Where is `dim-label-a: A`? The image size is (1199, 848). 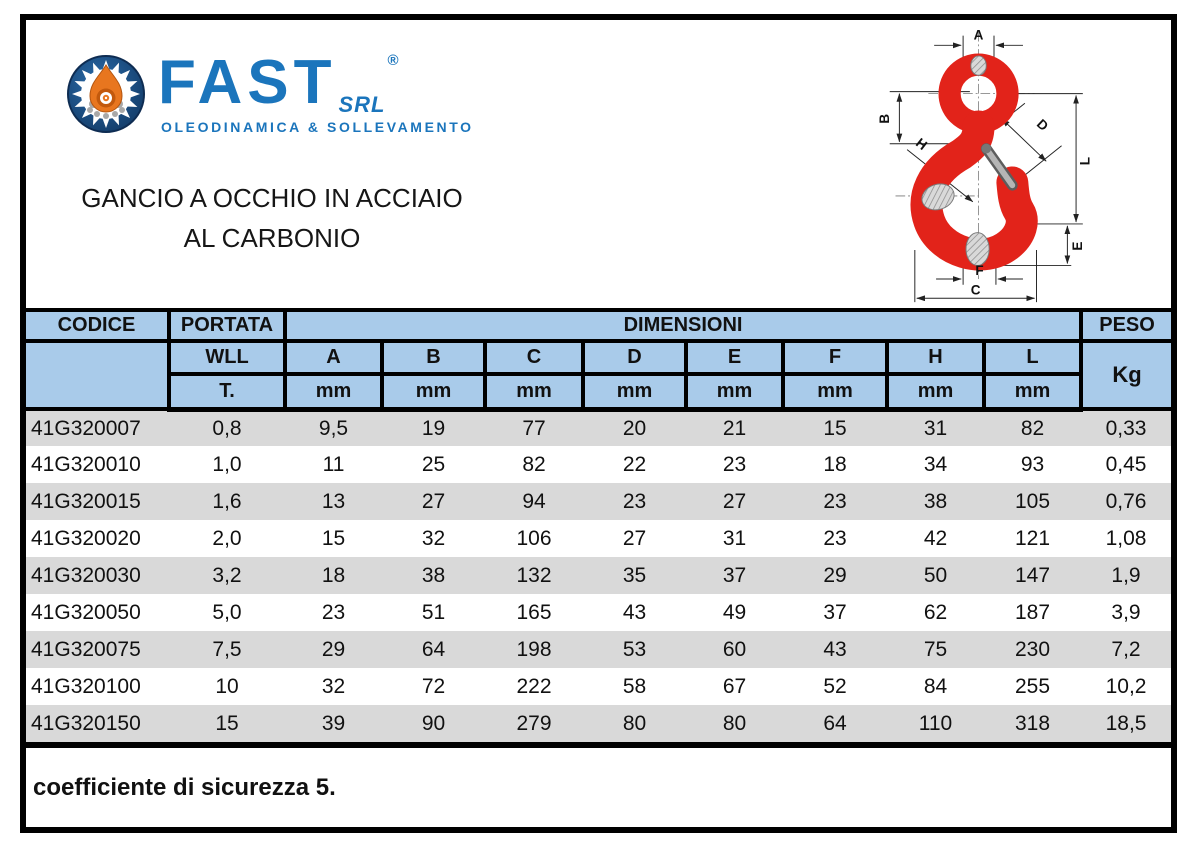 dim-label-a: A is located at coordinates (979, 35).